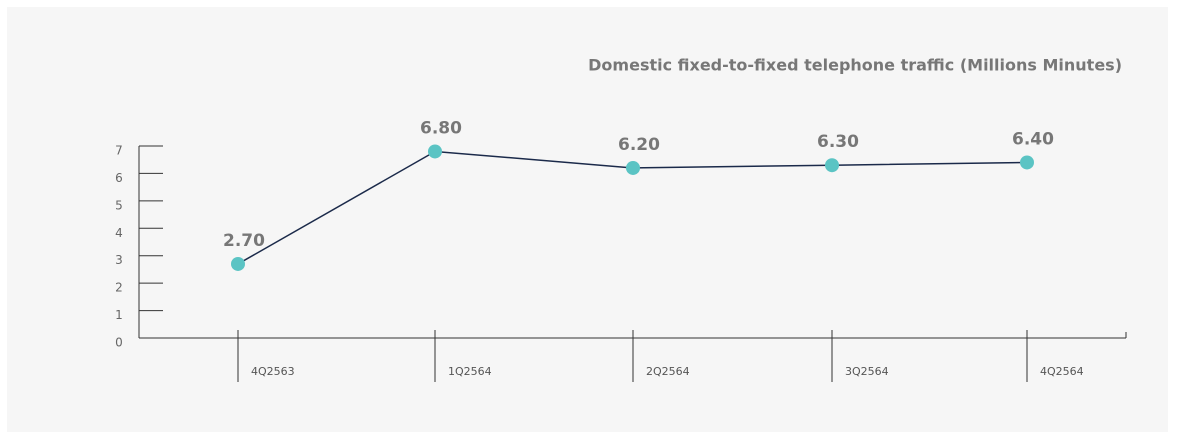  Describe the element at coordinates (244, 241) in the screenshot. I see `value-label: 2.70` at that location.